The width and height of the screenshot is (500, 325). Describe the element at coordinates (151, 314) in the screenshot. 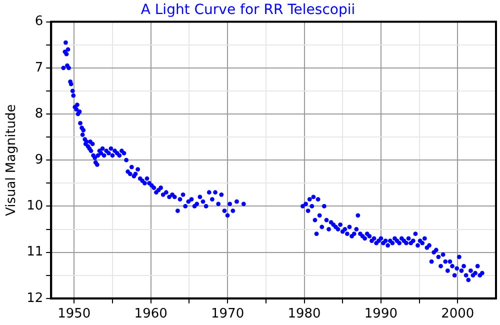

I see `x-tick-label: 1960` at that location.